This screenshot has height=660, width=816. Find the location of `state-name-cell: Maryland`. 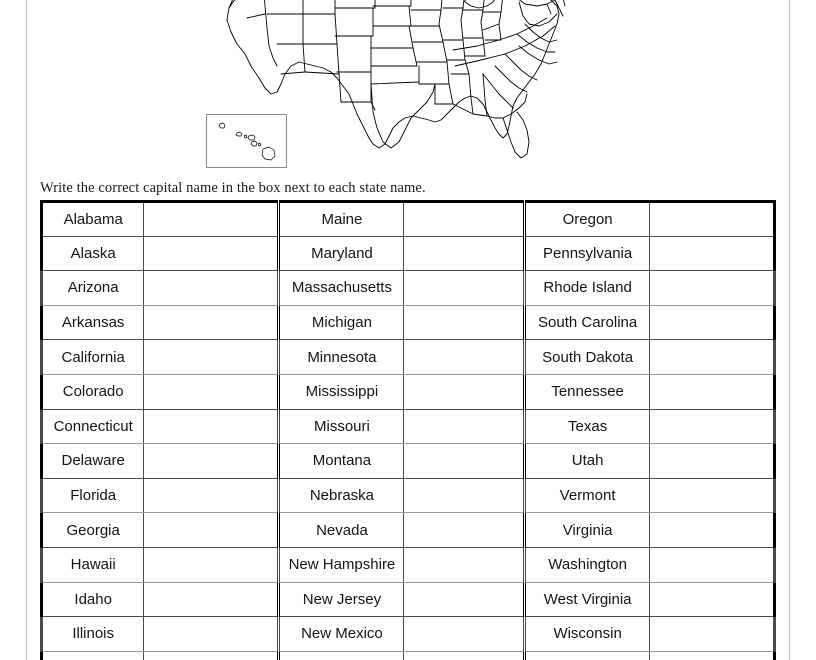

state-name-cell: Maryland is located at coordinates (341, 253).